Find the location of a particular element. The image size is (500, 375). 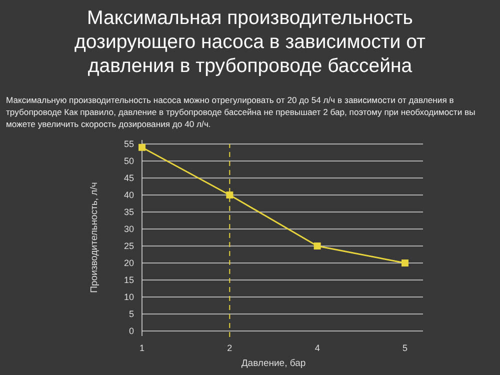

y-tick-label: 55 is located at coordinates (129, 144).